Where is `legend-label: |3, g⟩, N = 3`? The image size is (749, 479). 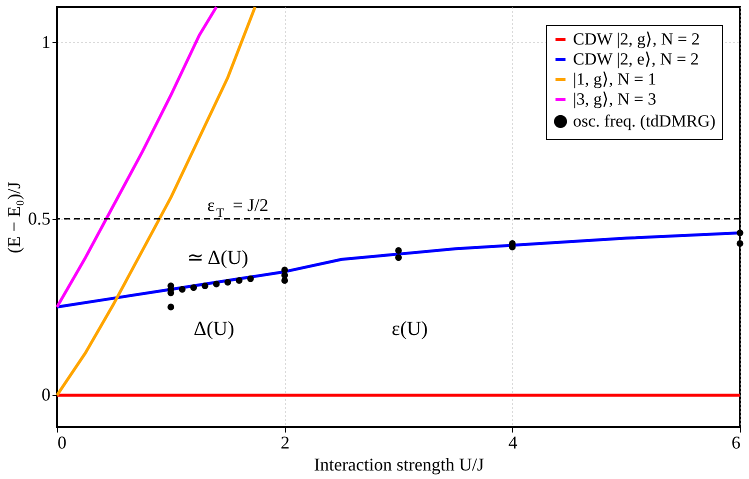
legend-label: |3, g⟩, N = 3 is located at coordinates (614, 99).